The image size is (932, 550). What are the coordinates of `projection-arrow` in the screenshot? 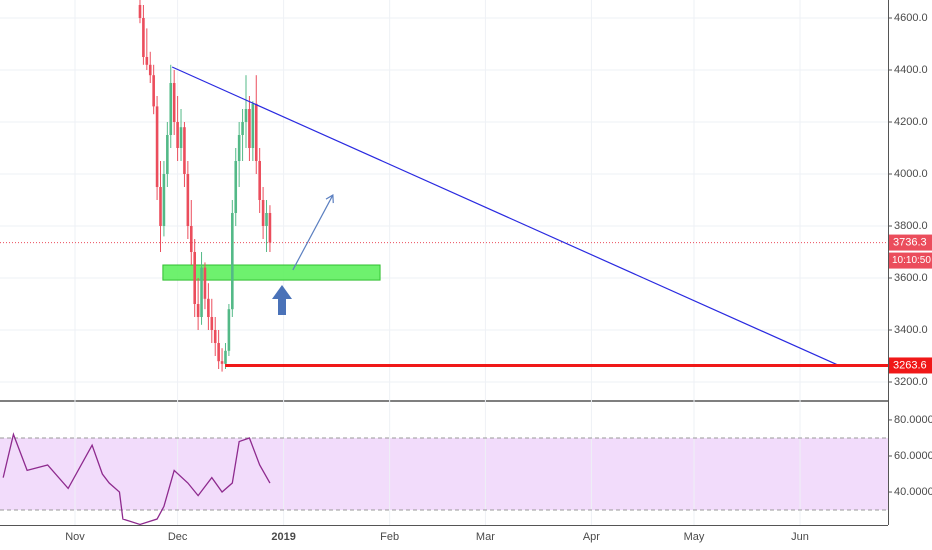 It's located at (313, 232).